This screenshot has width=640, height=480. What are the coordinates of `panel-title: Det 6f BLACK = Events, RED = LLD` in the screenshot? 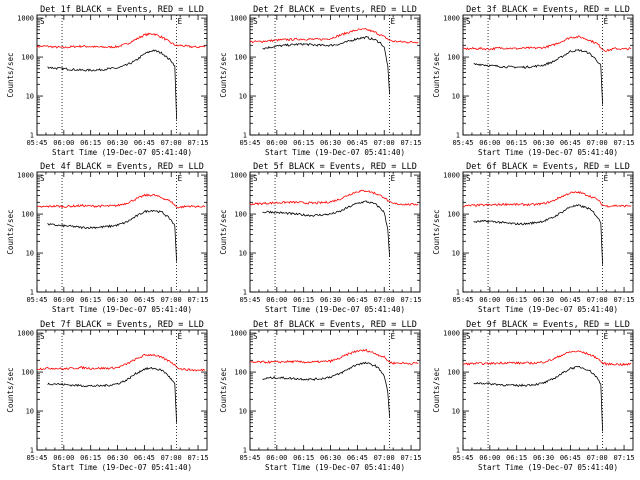 It's located at (548, 167).